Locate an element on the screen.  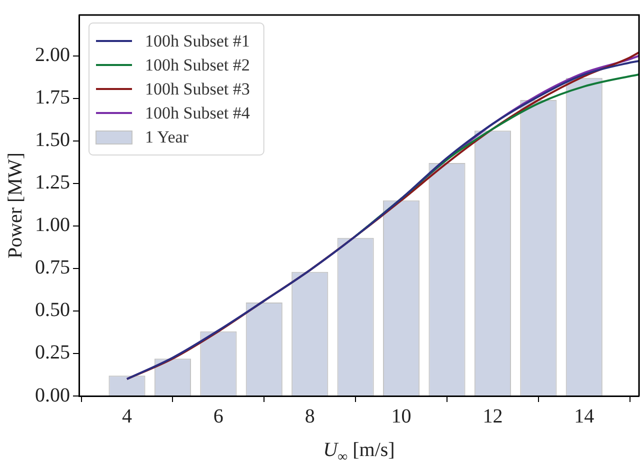
legend-label: 1 Year is located at coordinates (167, 136).